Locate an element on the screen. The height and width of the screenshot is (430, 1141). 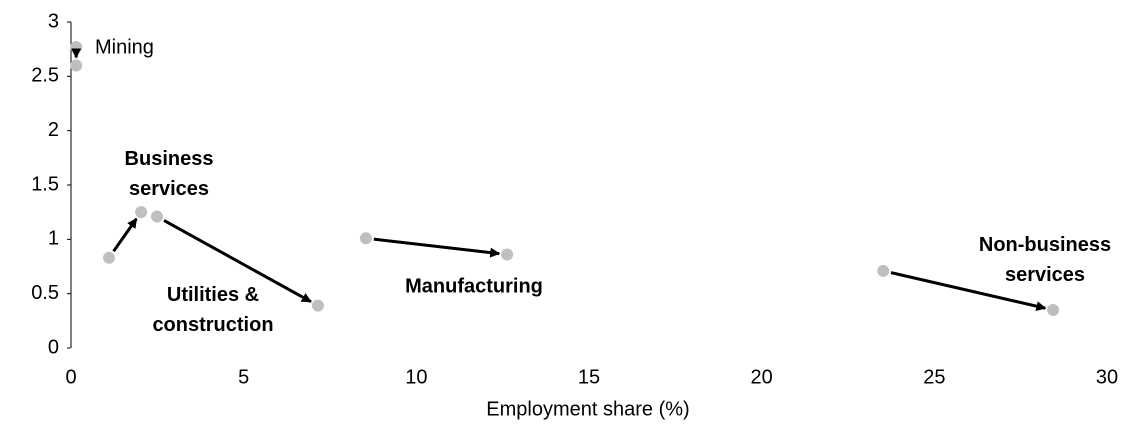
point-label: Utilities & construction is located at coordinates (212, 310).